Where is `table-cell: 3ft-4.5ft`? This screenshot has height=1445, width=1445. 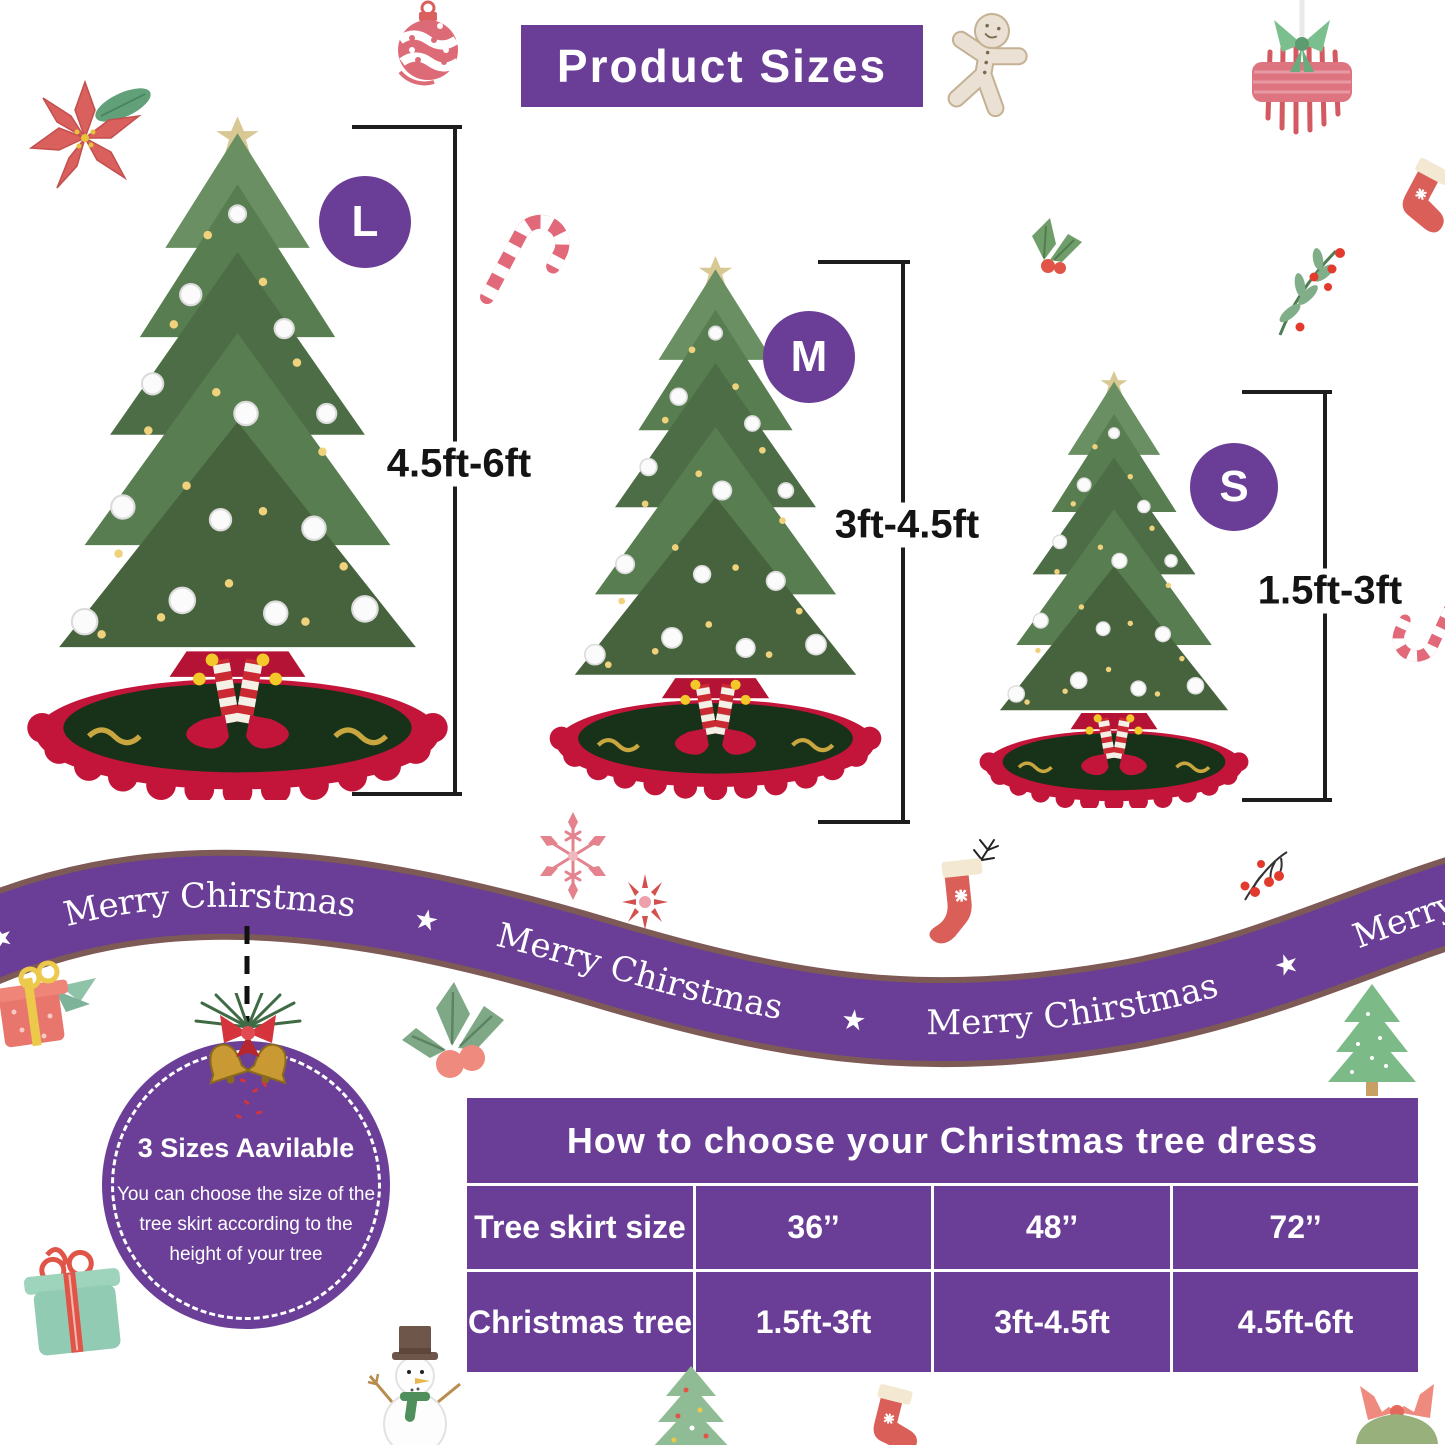 table-cell: 3ft-4.5ft is located at coordinates (1052, 1322).